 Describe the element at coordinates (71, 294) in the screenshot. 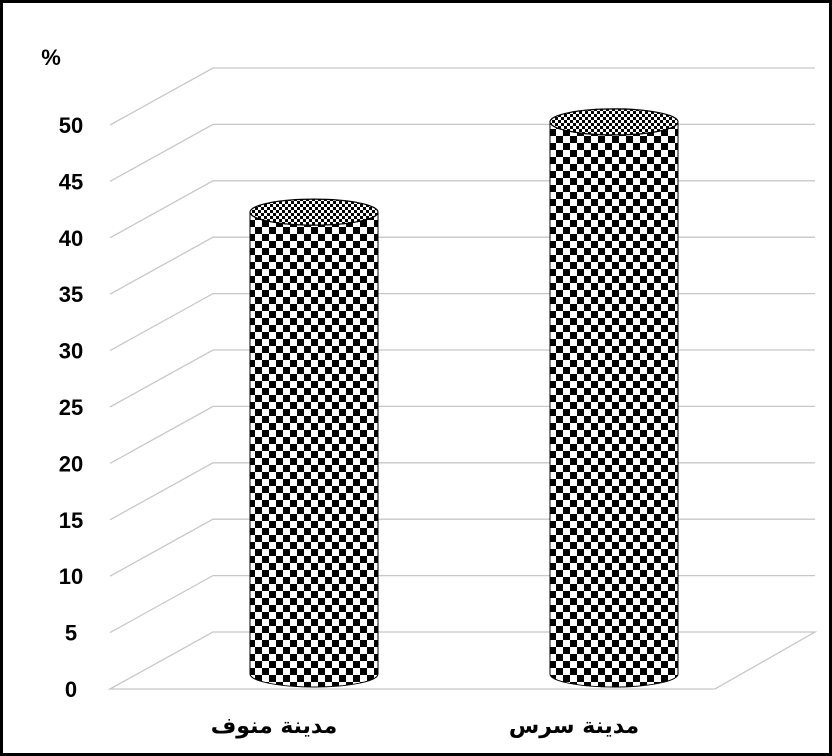

I see `y-tick-label: 35` at that location.